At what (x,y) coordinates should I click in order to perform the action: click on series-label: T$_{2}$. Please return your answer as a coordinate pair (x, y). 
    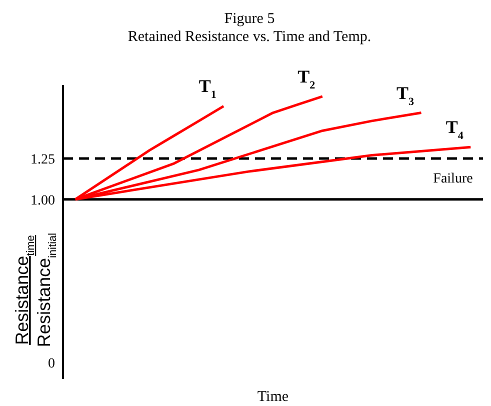
    Looking at the image, I should click on (307, 79).